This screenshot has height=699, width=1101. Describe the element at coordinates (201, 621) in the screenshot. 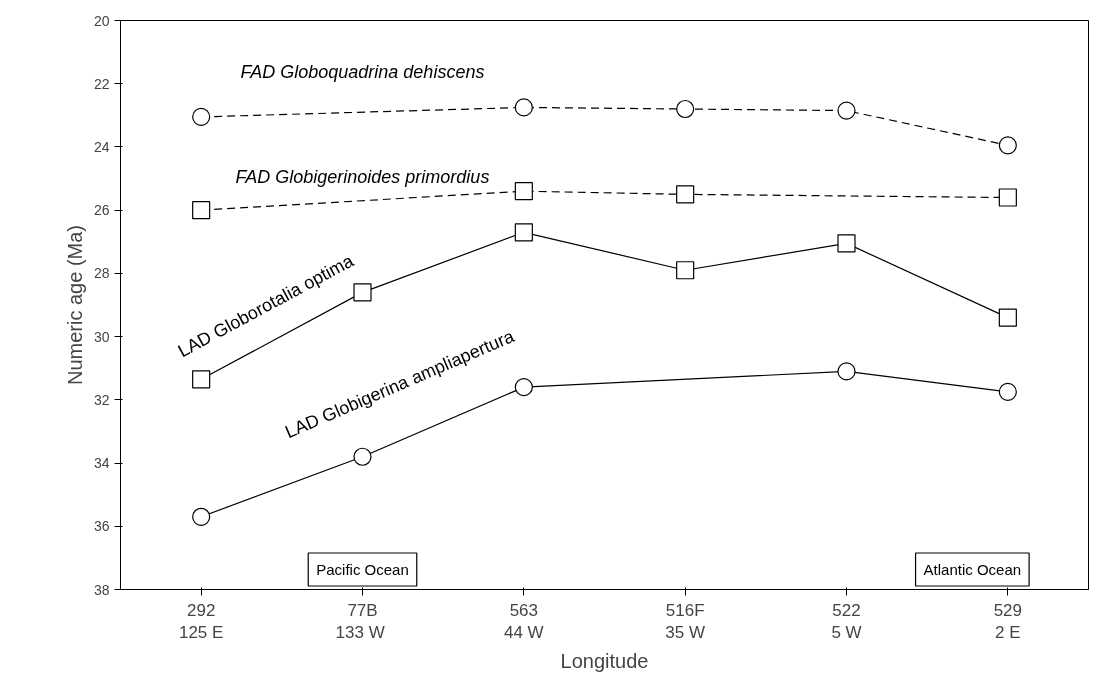

I see `x-tick-label: 292 125 E` at that location.